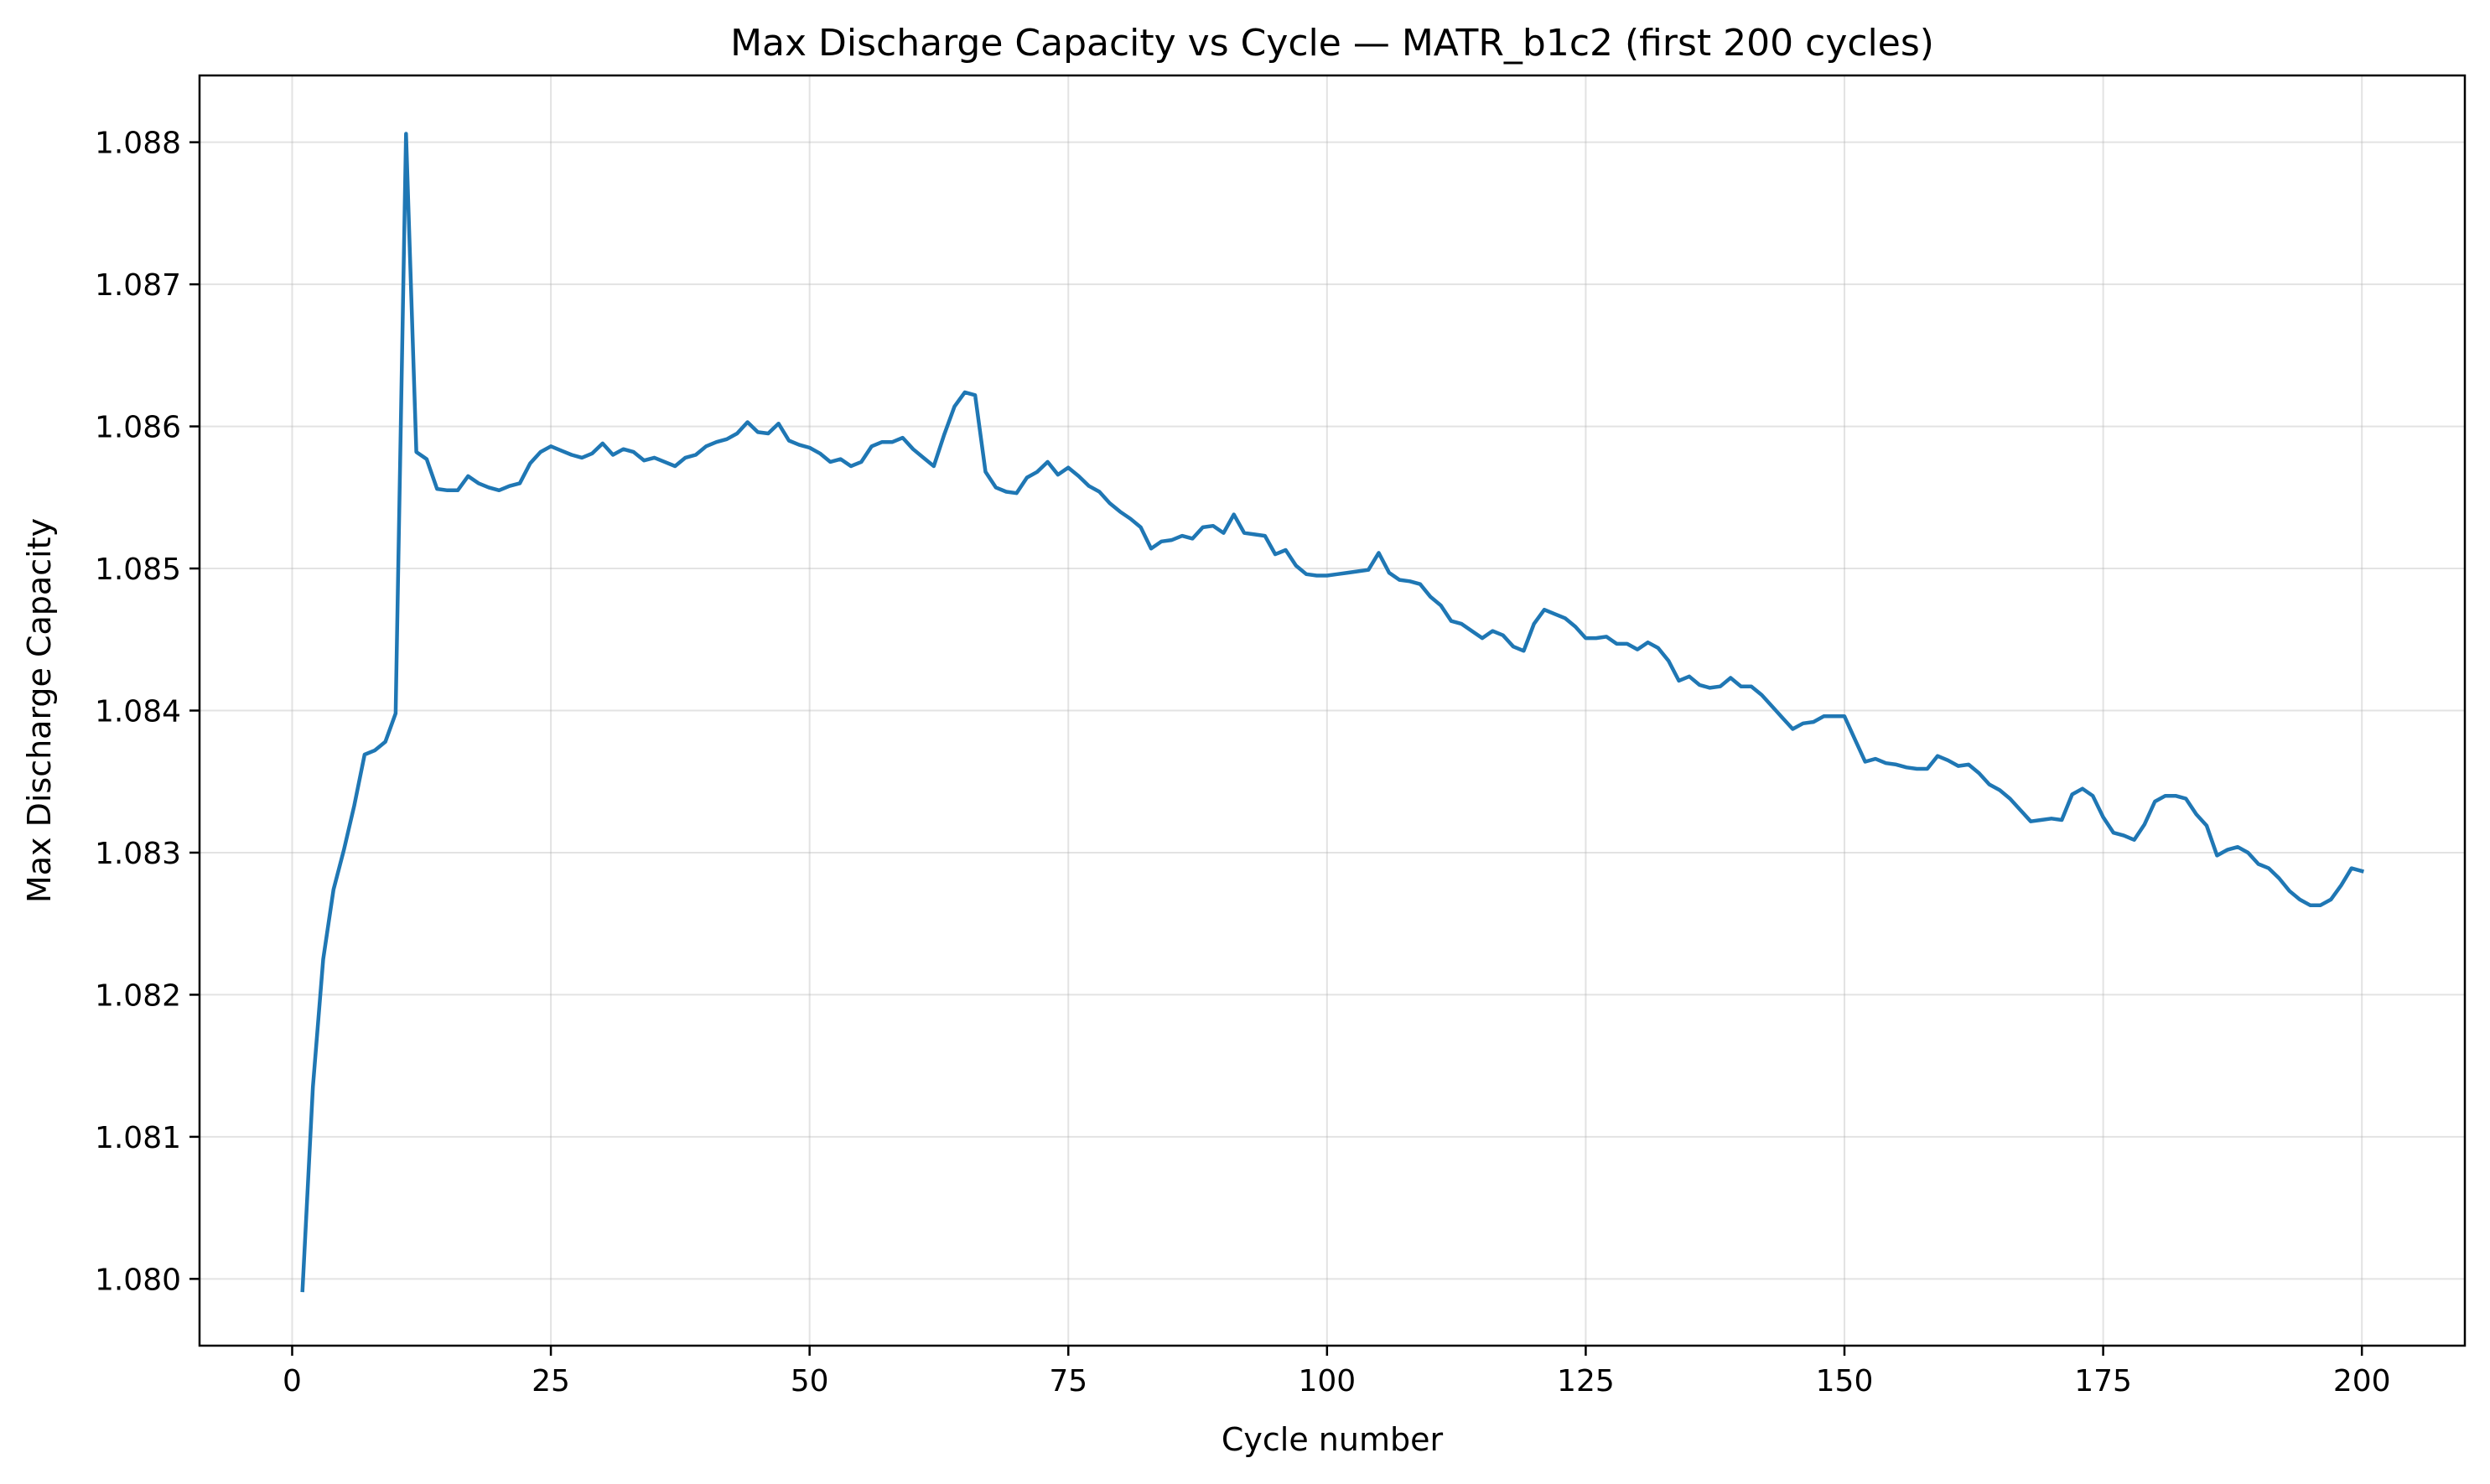 The image size is (2490, 1484). Describe the element at coordinates (138, 428) in the screenshot. I see `y-tick-label: 1.086` at that location.